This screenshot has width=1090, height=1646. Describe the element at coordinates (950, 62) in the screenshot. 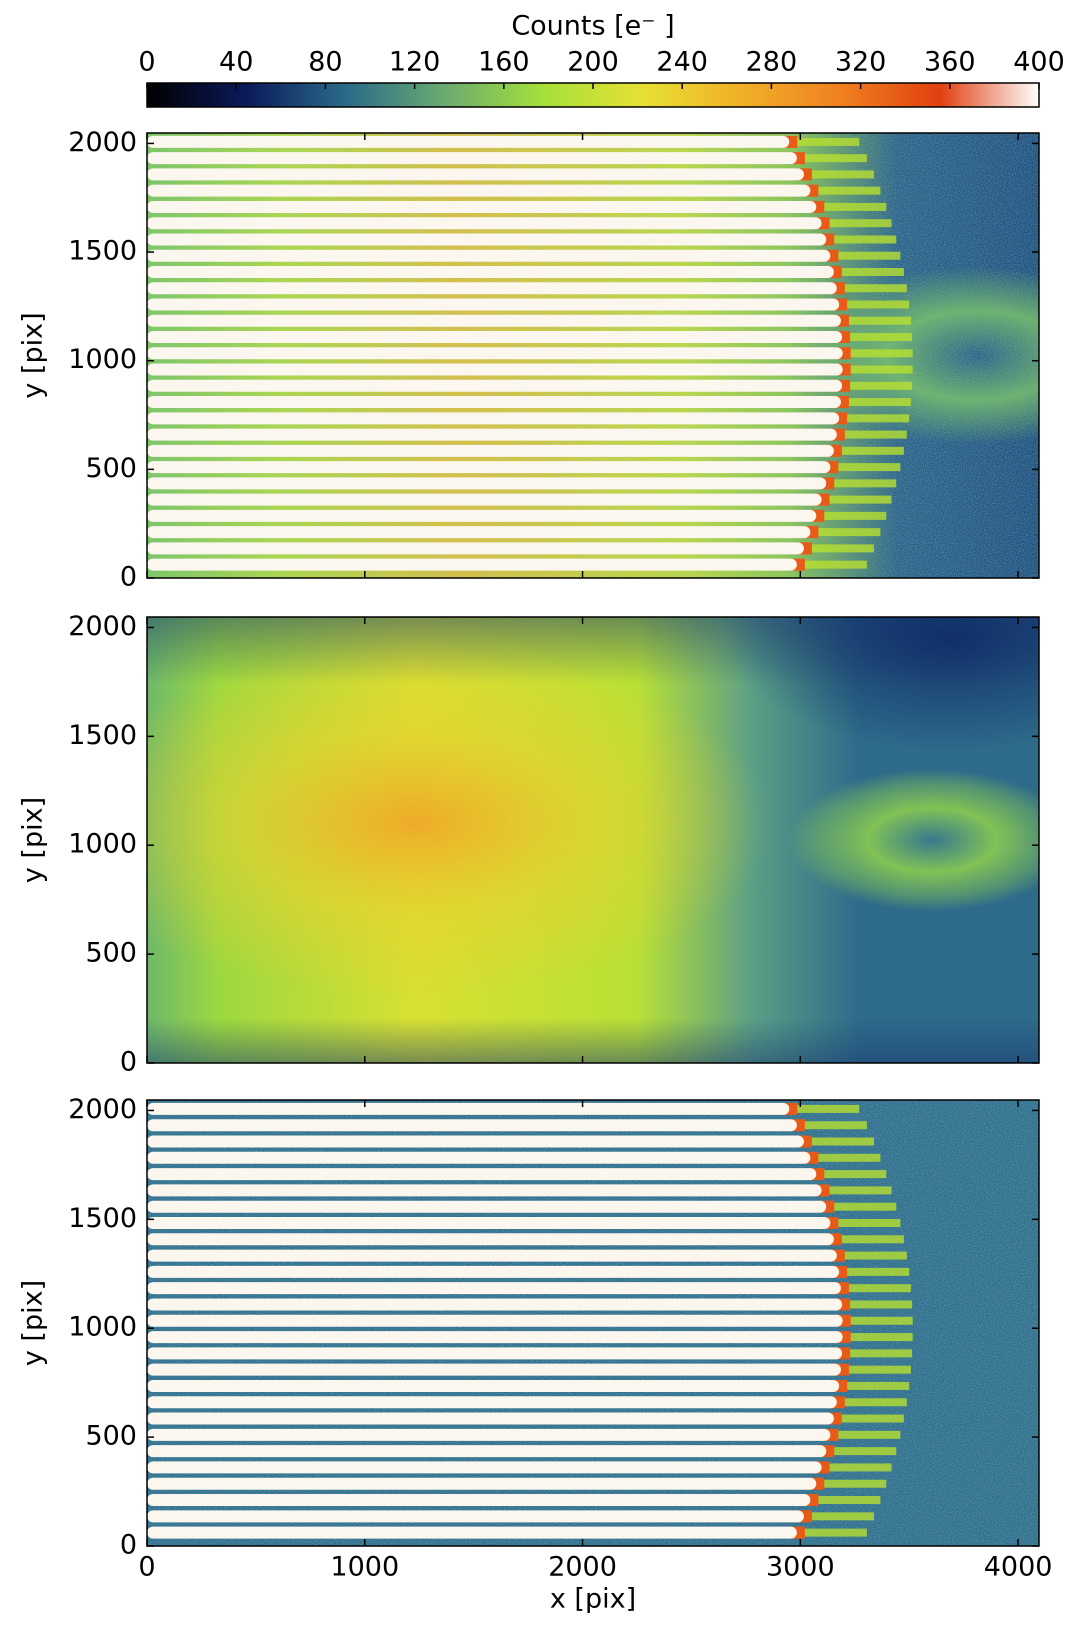

I see `colorbar-tick-label: 360` at that location.